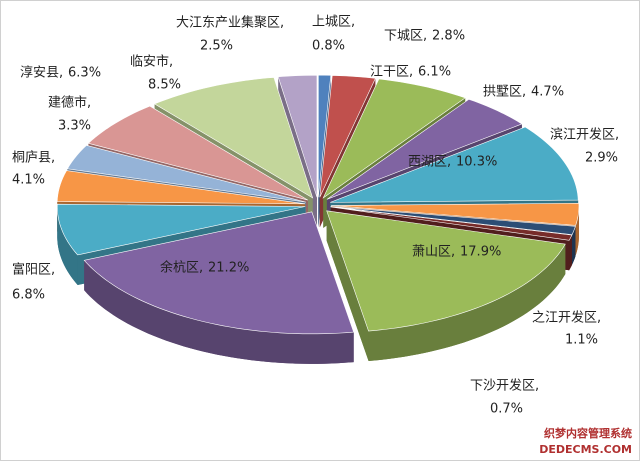 The image size is (640, 461). Describe the element at coordinates (39, 73) in the screenshot. I see `data-label-name: 淳安县` at that location.